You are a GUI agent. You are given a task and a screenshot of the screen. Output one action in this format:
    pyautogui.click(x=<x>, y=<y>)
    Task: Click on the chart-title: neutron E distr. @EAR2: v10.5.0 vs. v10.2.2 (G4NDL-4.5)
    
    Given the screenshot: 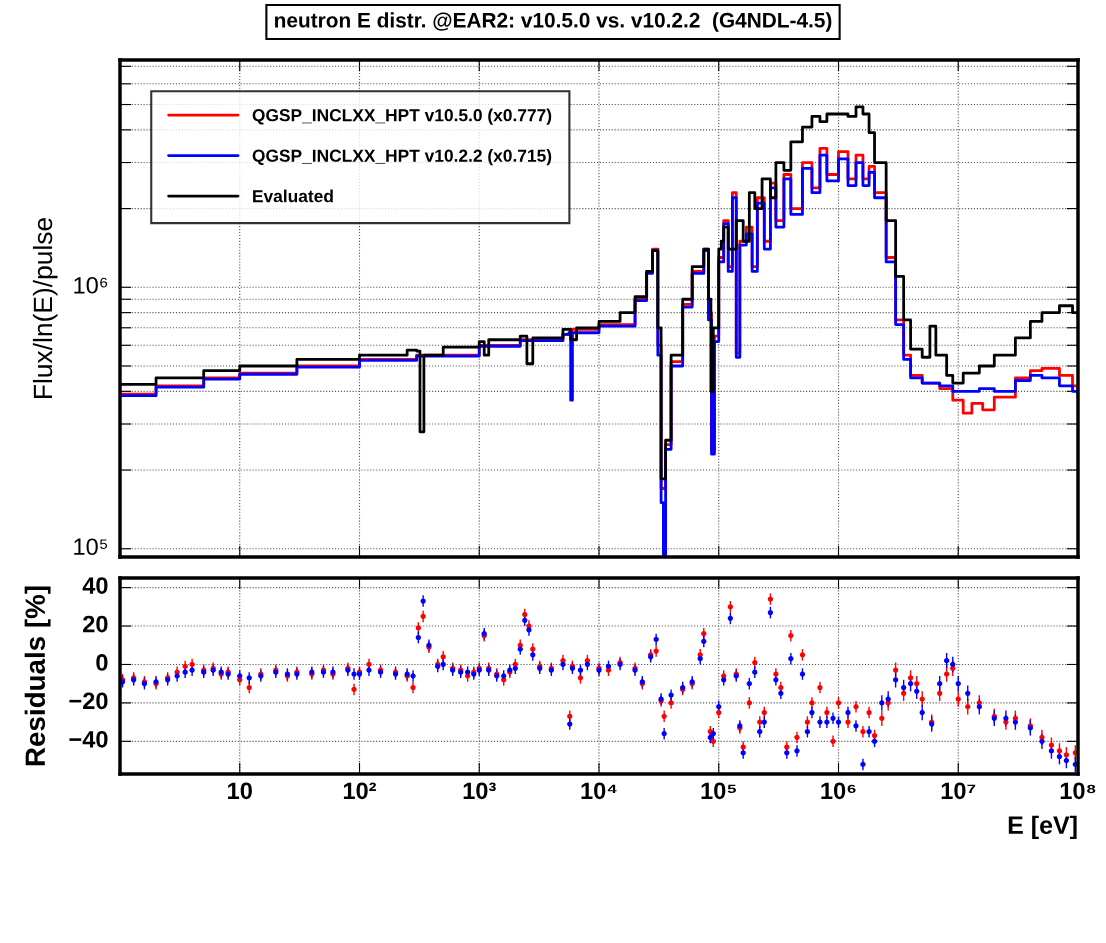 What is the action you would take?
    pyautogui.click(x=553, y=22)
    